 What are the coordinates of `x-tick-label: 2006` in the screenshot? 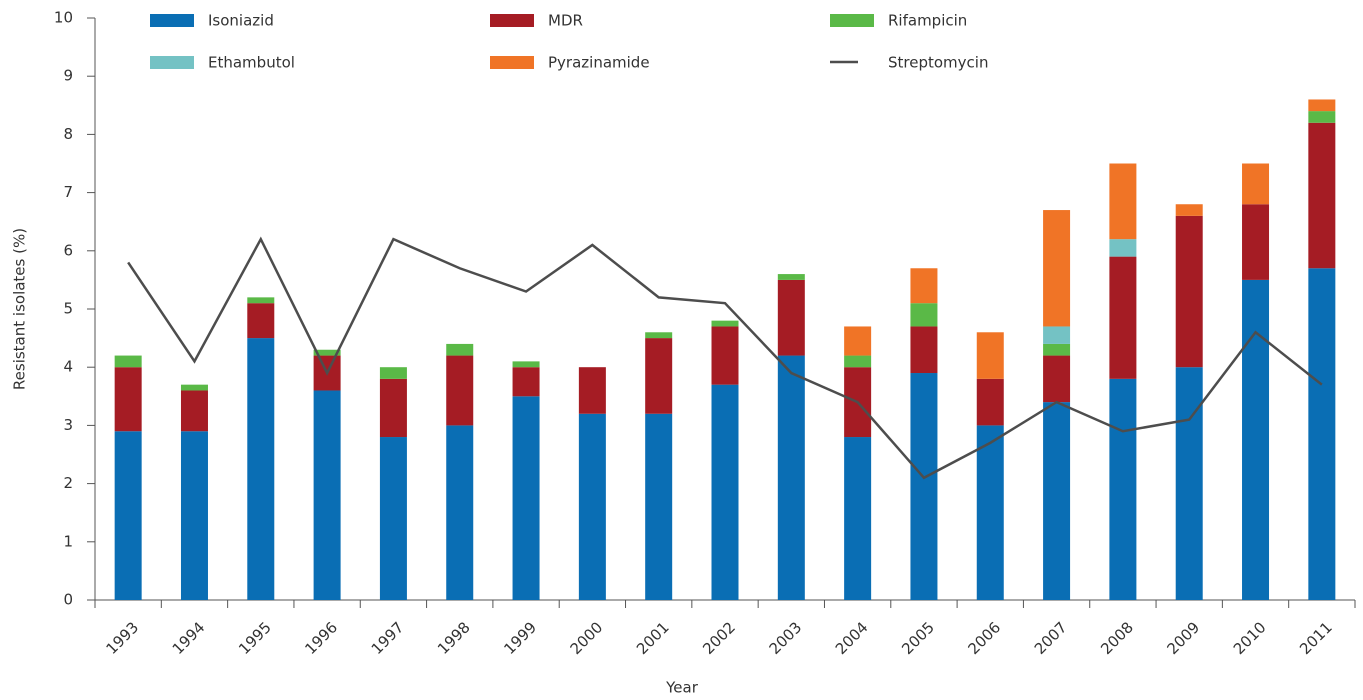 It's located at (985, 638).